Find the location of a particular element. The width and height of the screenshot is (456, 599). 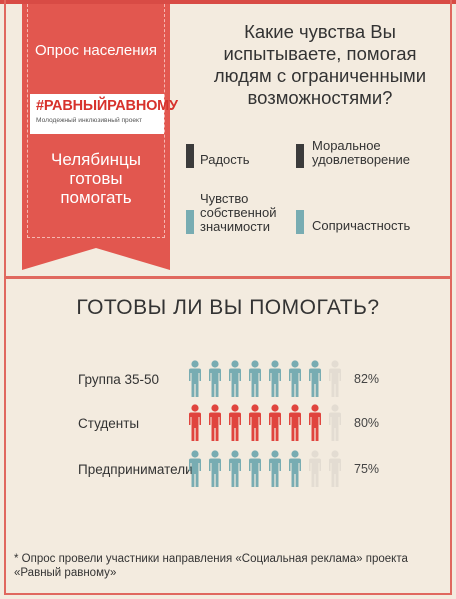

ribbon-title-line: Челябинцы is located at coordinates (96, 159).